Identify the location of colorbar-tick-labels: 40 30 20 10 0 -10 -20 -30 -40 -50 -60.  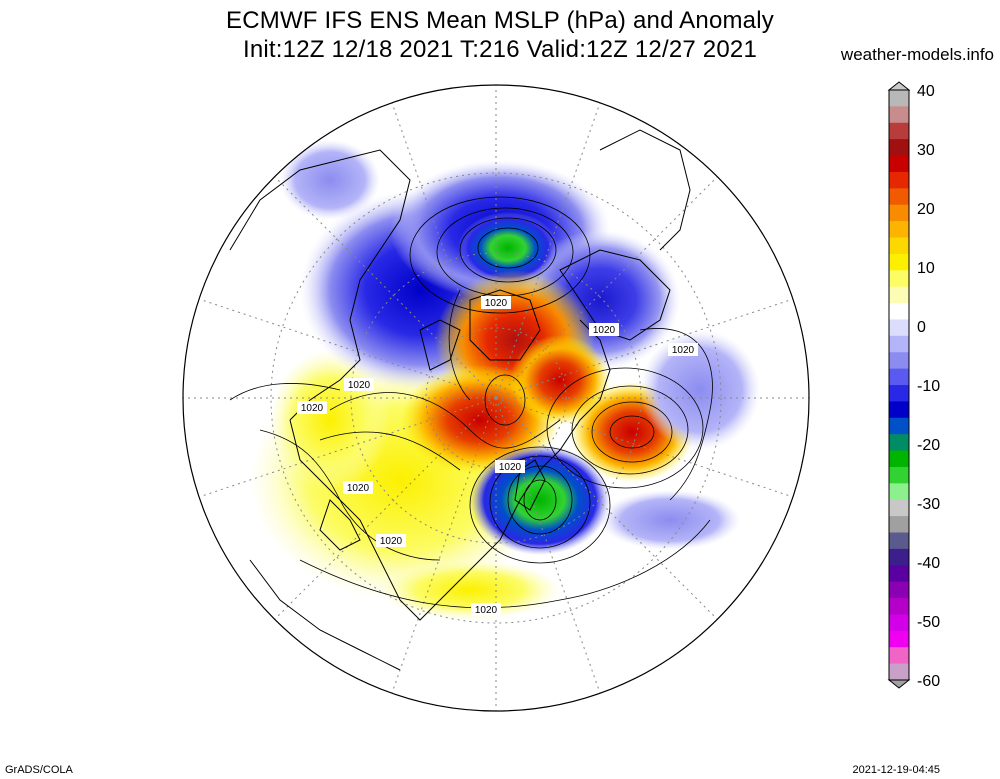
(928, 386).